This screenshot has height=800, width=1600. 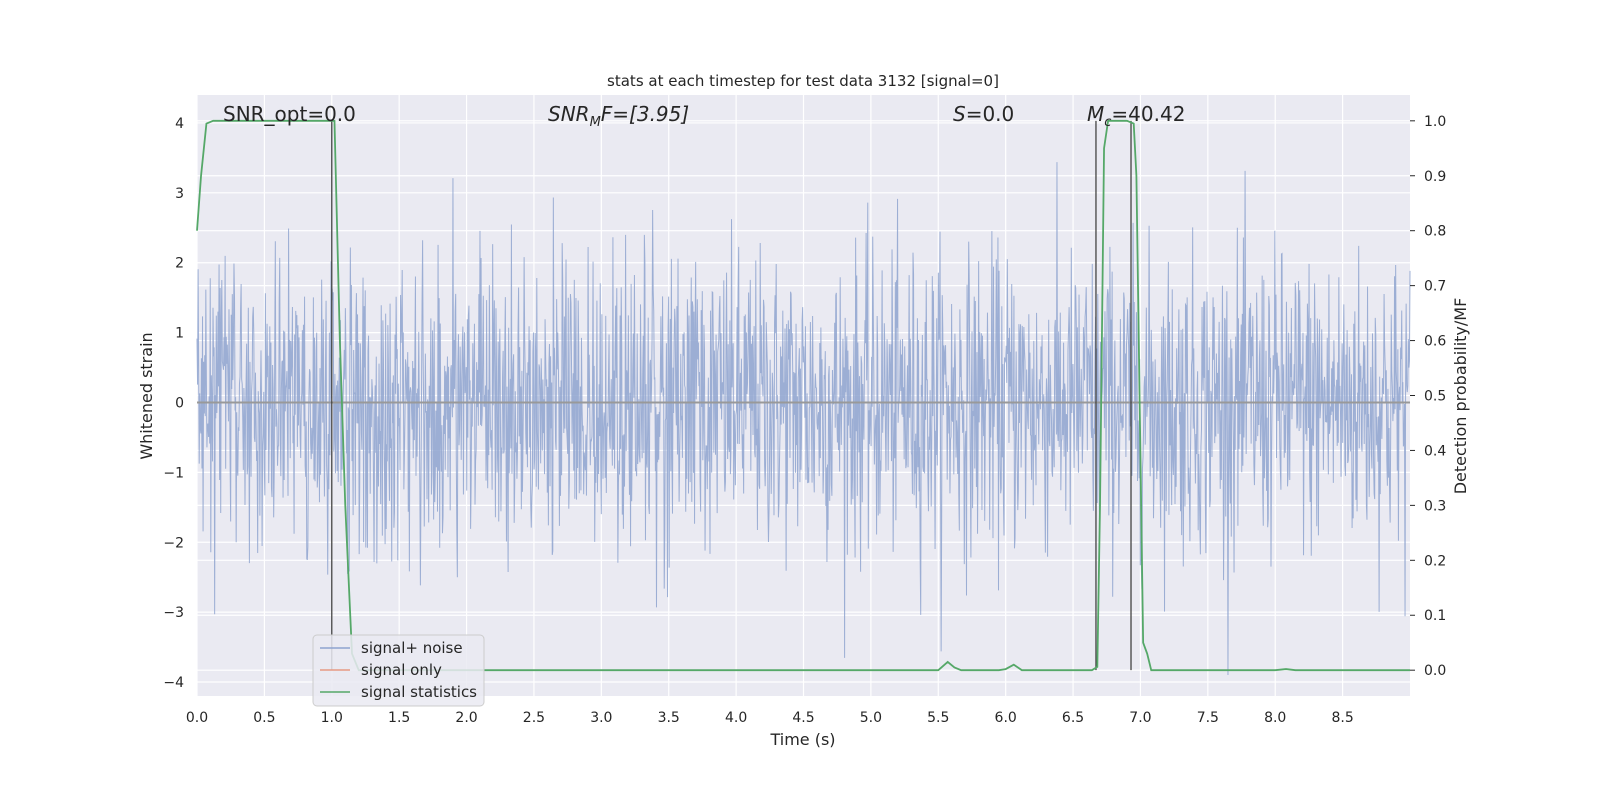 What do you see at coordinates (289, 114) in the screenshot?
I see `annotation-snr-opt: SNR_opt=0.0` at bounding box center [289, 114].